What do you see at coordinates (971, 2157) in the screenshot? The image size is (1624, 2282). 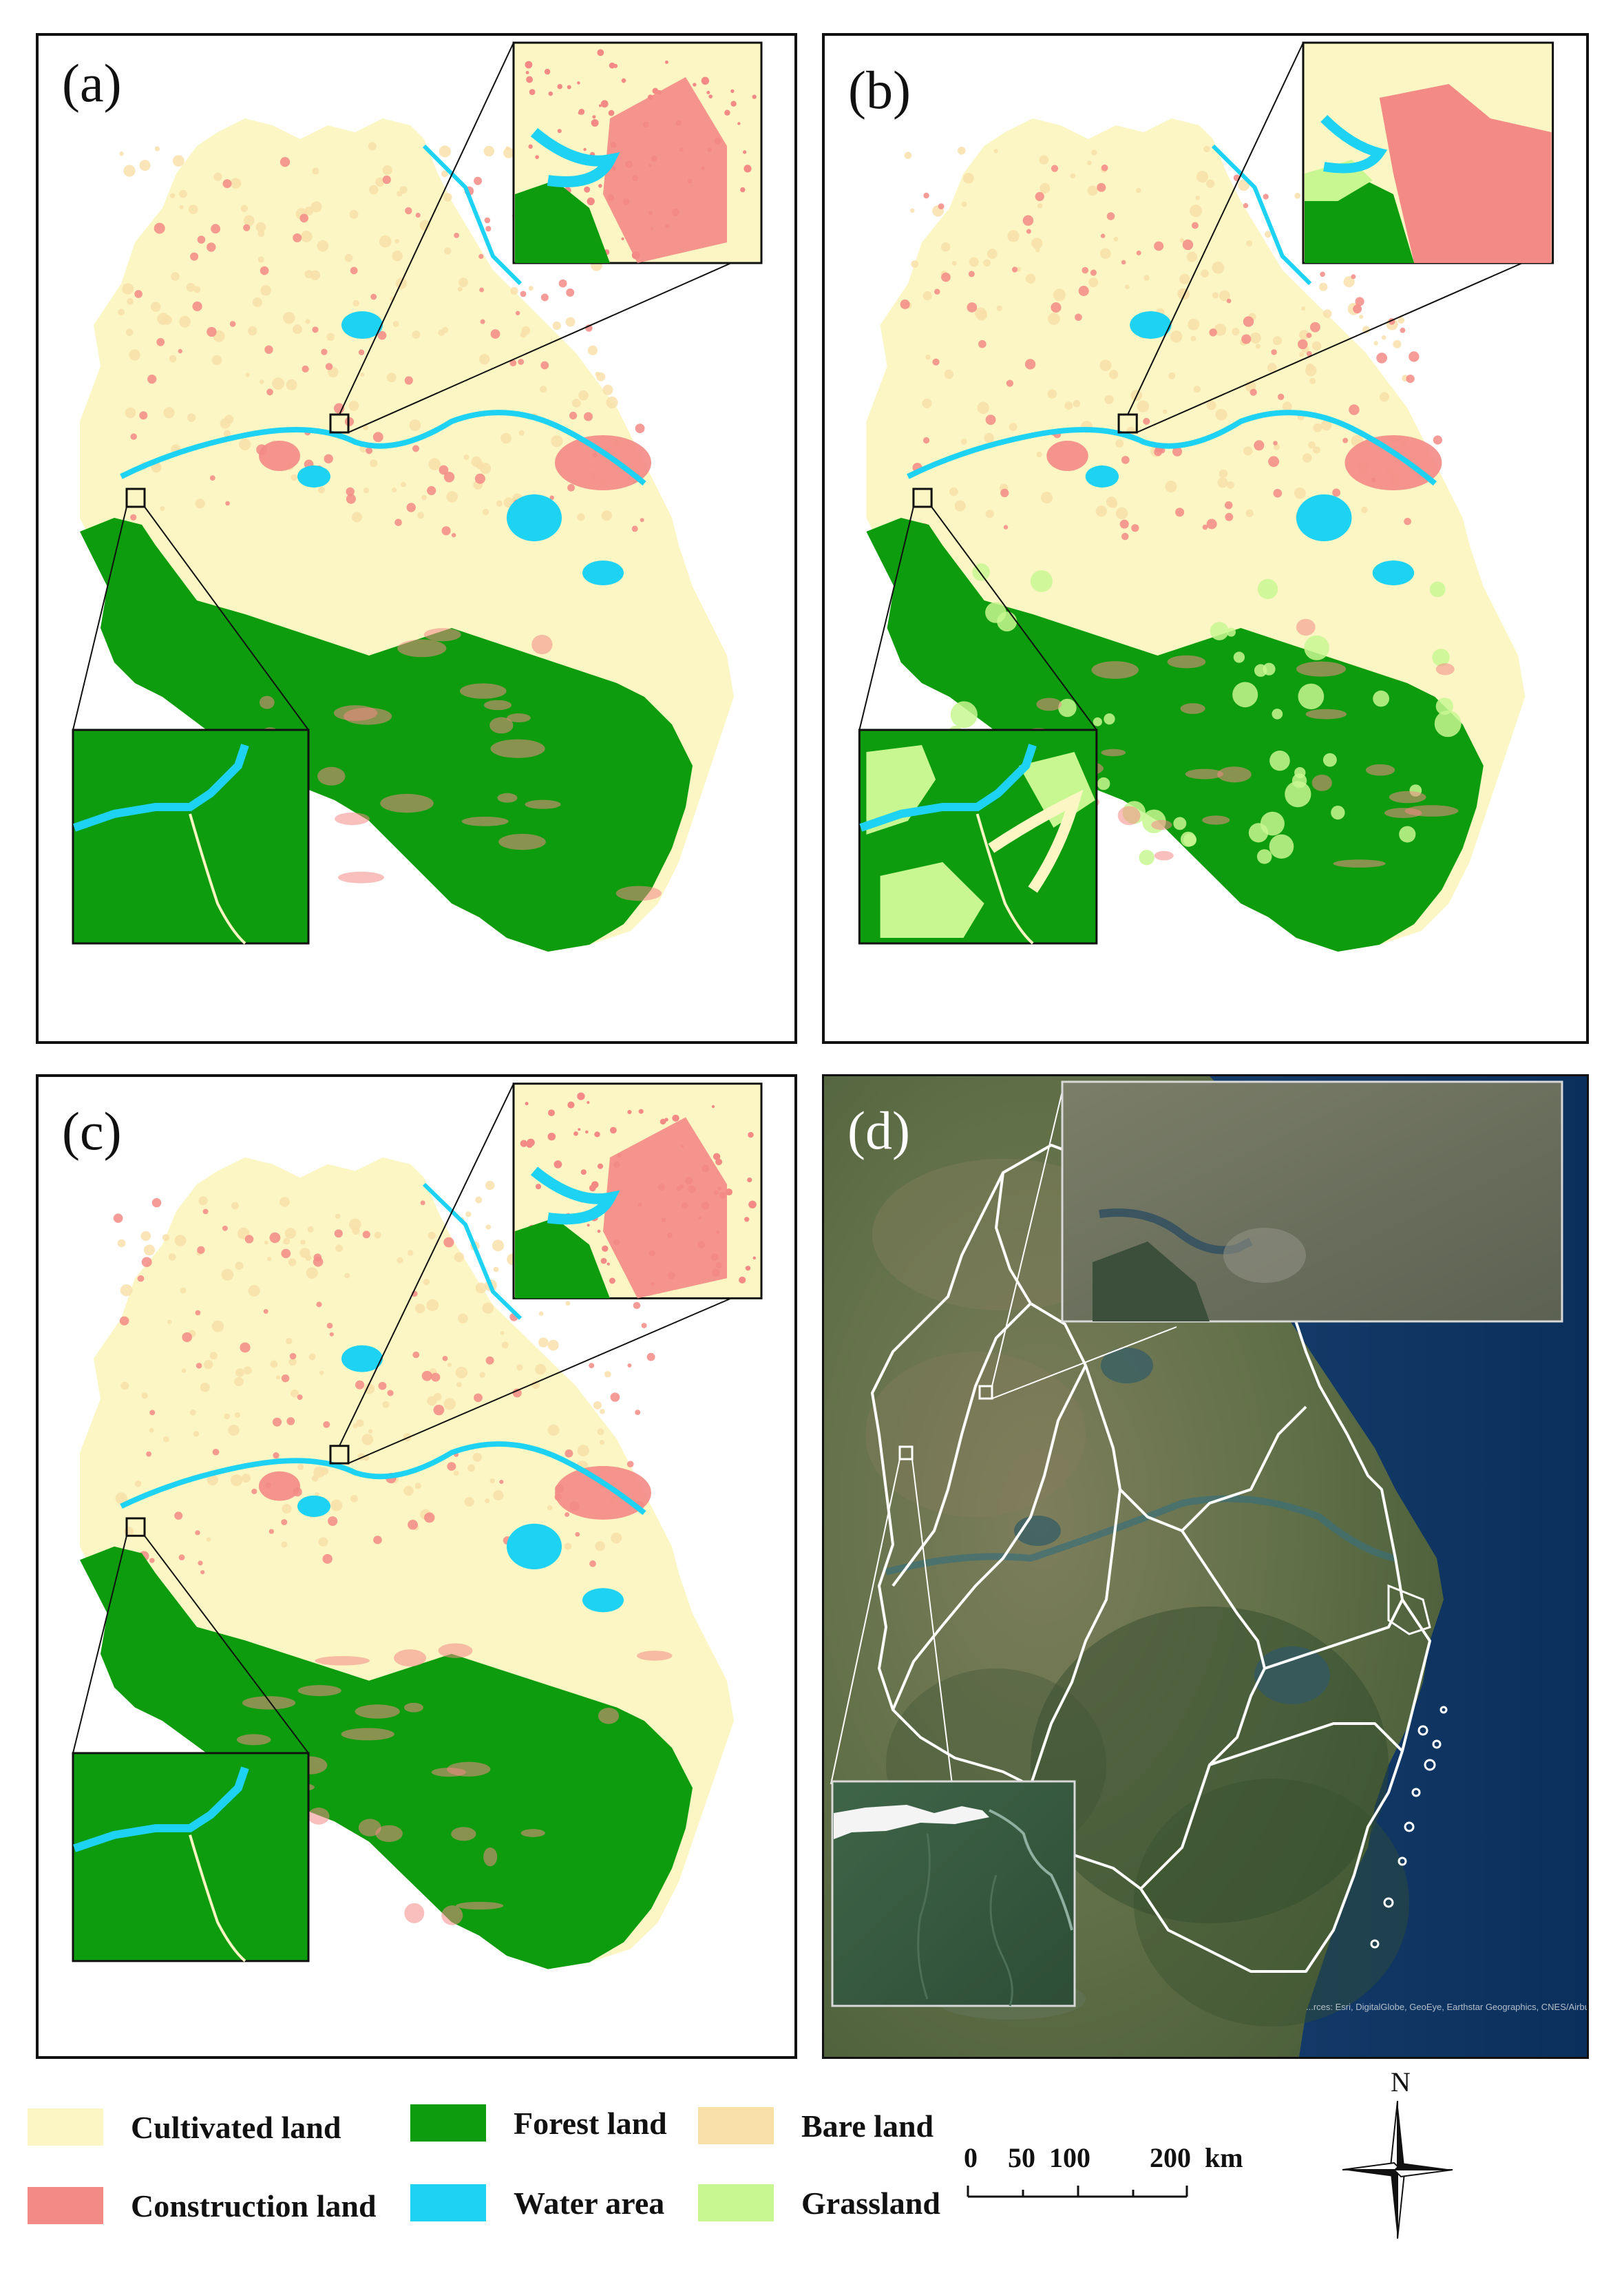 I see `scale-tick-0: 0` at bounding box center [971, 2157].